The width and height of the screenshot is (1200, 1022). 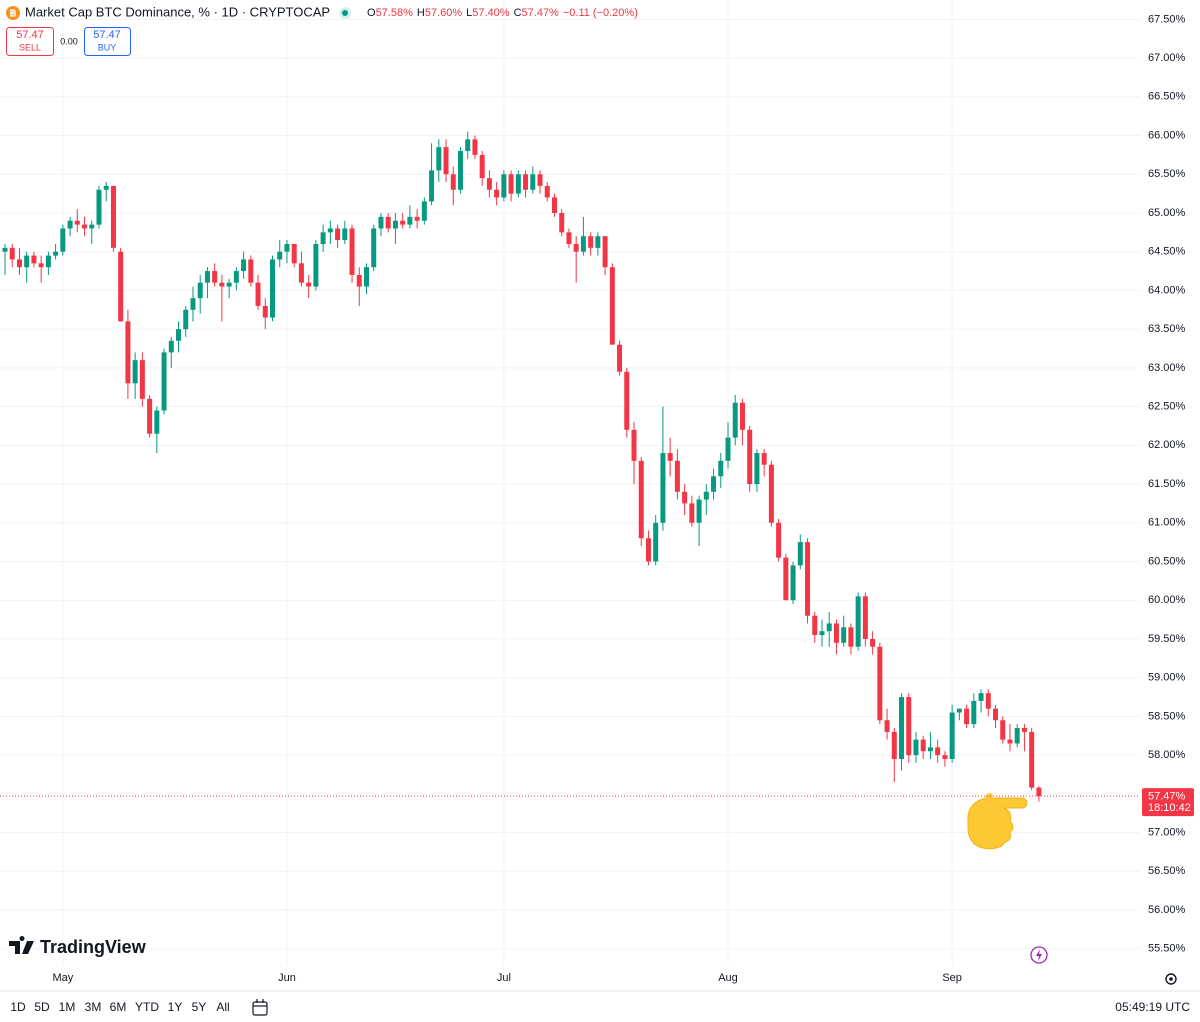 I want to click on y-tick-label: 67.00%, so click(x=1167, y=58).